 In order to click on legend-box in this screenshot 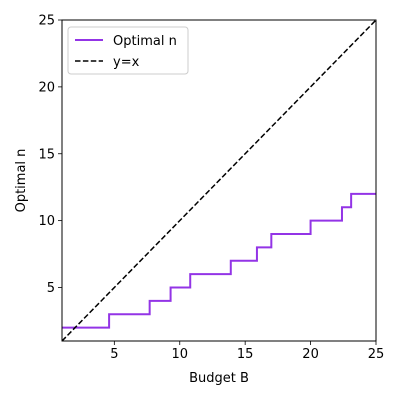, I will do `click(128, 50)`.